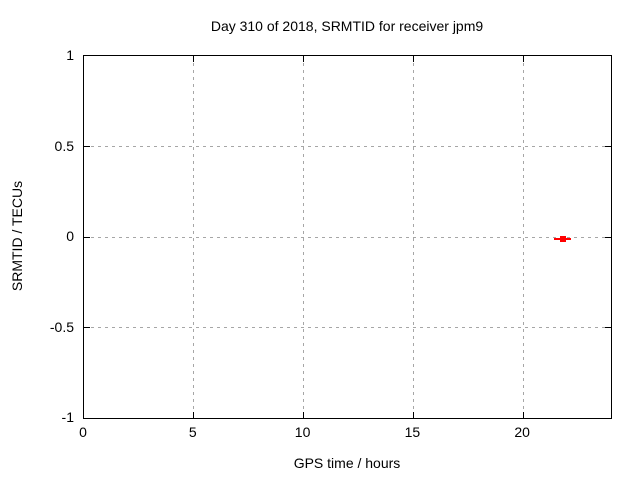 The height and width of the screenshot is (480, 640). I want to click on y-tick-label: -0.5, so click(61, 326).